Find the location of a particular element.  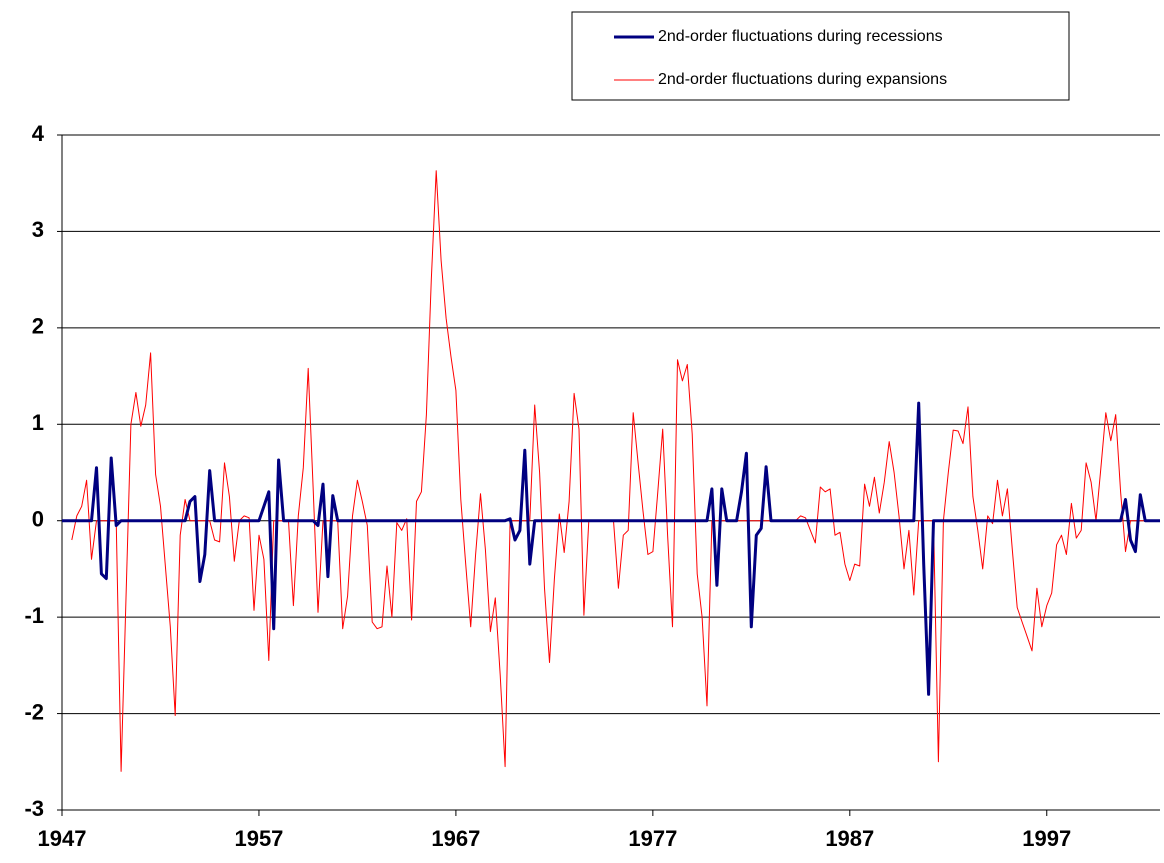

y-tick-label: 2 is located at coordinates (38, 326).